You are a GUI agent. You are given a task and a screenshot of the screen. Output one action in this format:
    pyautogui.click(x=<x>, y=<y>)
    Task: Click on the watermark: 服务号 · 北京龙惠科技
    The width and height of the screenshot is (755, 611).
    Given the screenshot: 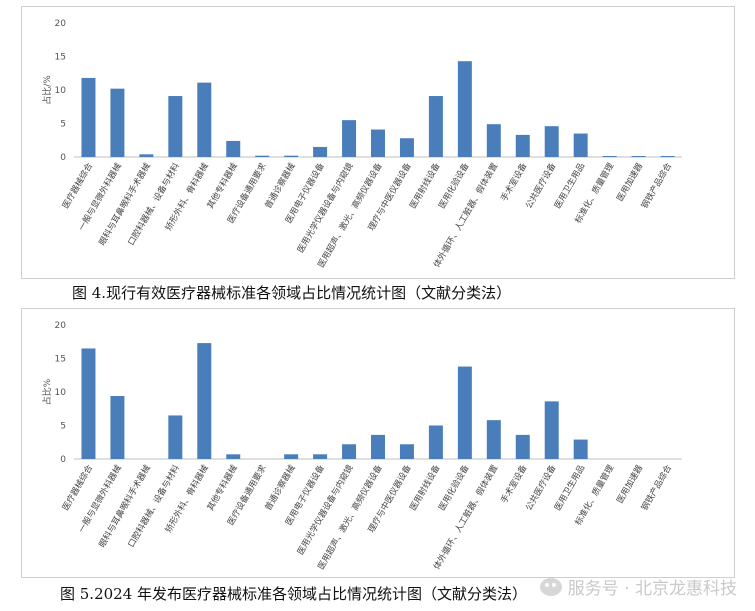 What is the action you would take?
    pyautogui.click(x=638, y=586)
    